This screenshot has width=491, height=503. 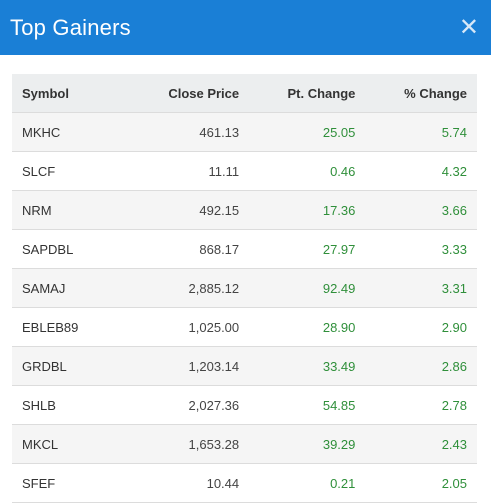 I want to click on modal-header: Top Gainers ✕, so click(x=245, y=27).